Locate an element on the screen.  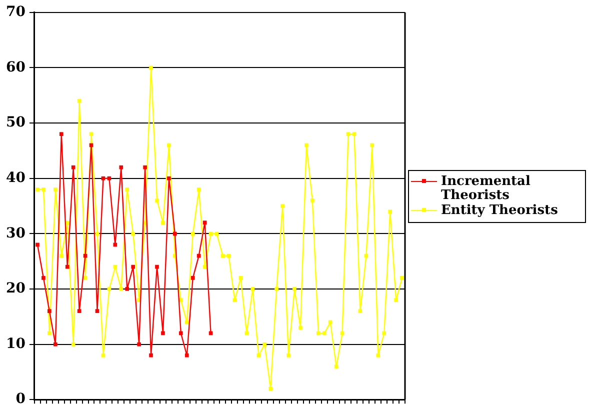
y-tick-label: 10 is located at coordinates (16, 344).